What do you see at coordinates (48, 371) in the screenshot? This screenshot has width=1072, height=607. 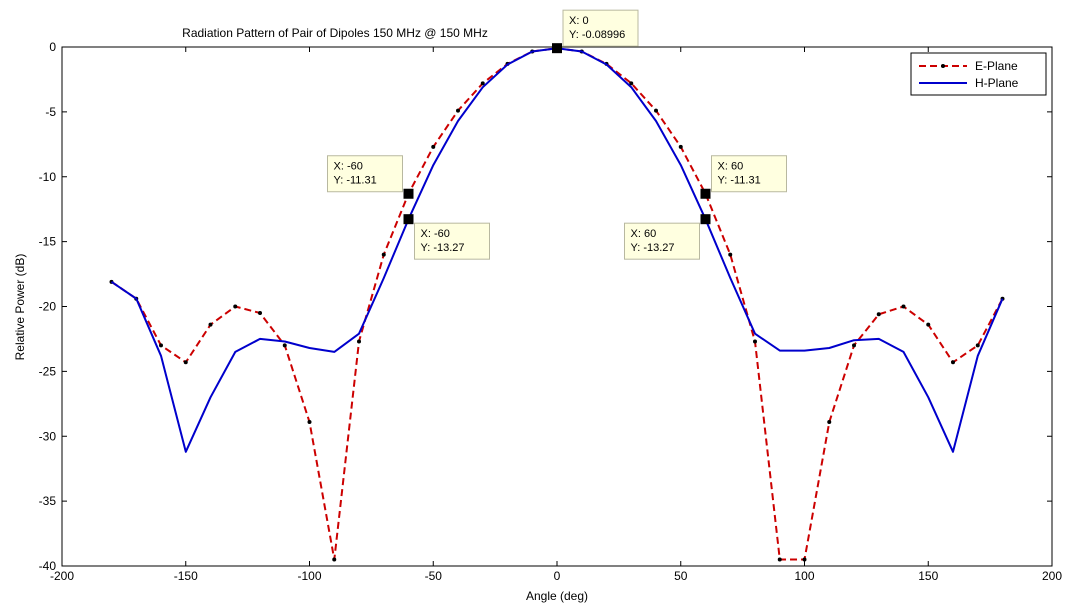 I see `y-tick-label: -25` at bounding box center [48, 371].